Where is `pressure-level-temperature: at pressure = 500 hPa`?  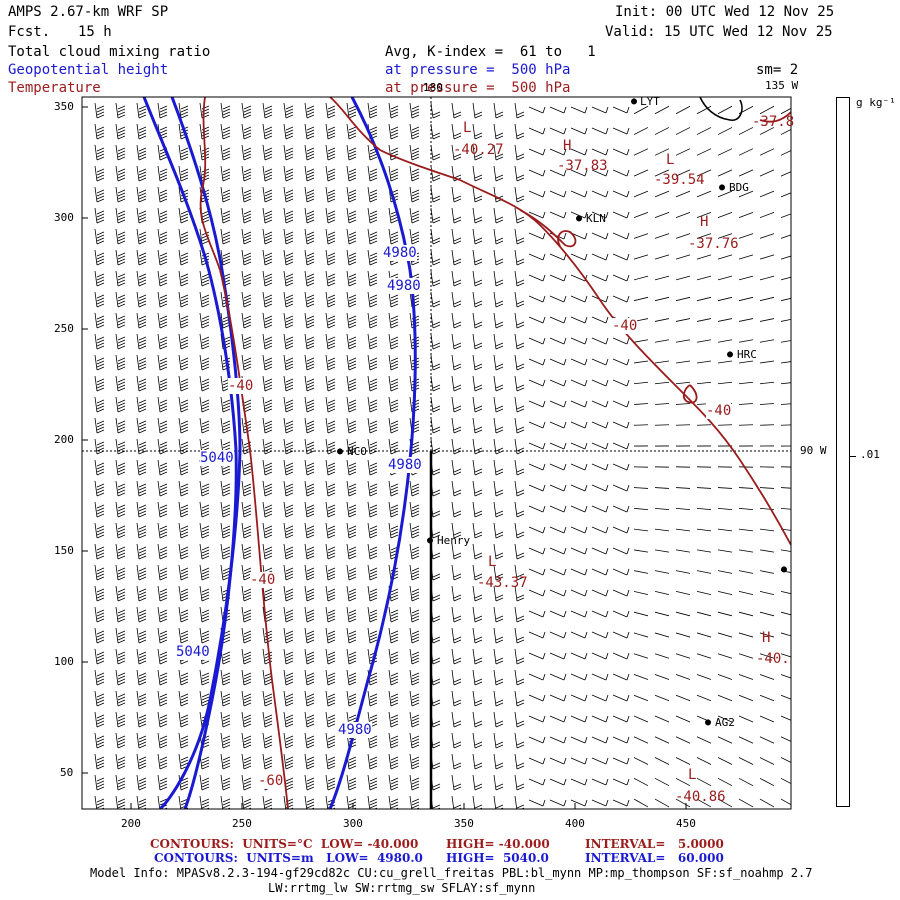
pressure-level-temperature: at pressure = 500 hPa is located at coordinates (478, 88).